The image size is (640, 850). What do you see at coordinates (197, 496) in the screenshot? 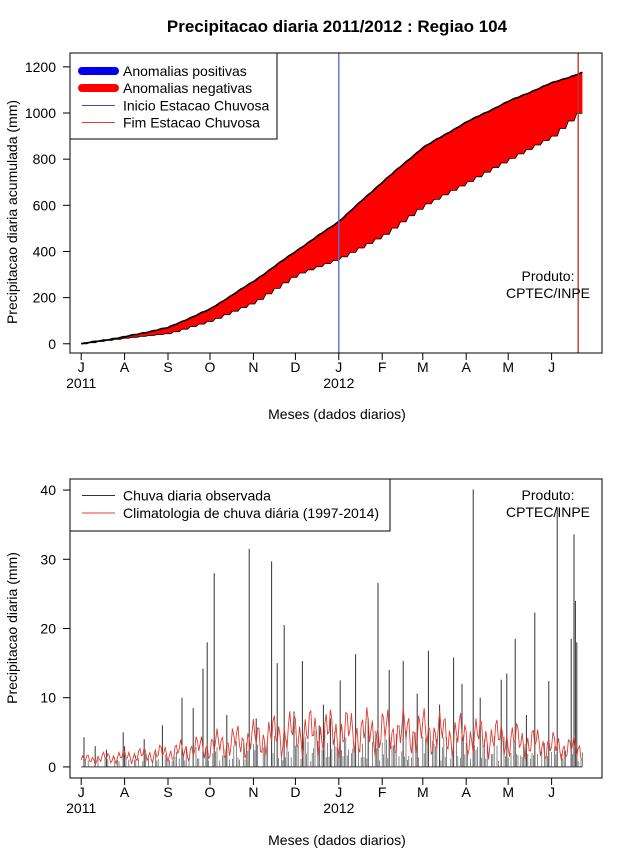
I see `legend-label-observed: Chuva diaria observada` at bounding box center [197, 496].